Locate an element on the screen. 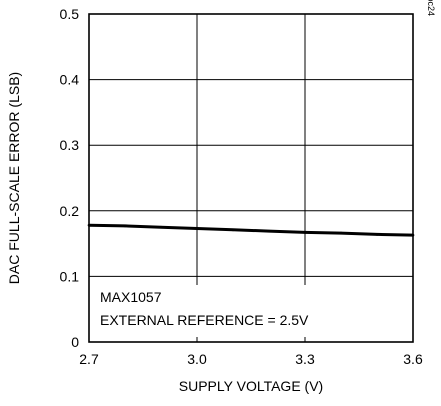 Image resolution: width=441 pixels, height=406 pixels. x-tick-labels: 2.7 3.0 3.3 3.6 is located at coordinates (251, 359).